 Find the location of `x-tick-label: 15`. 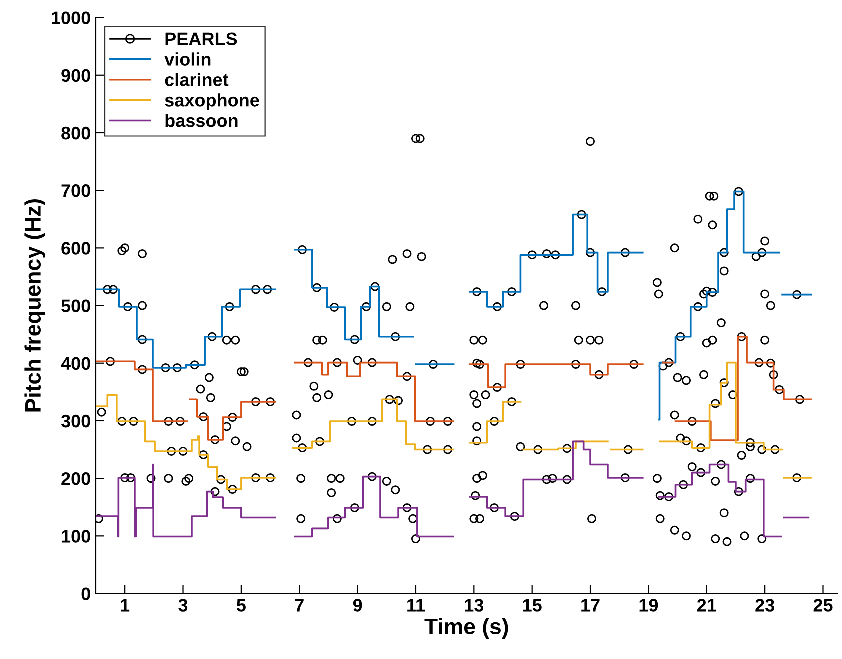

x-tick-label: 15 is located at coordinates (532, 605).